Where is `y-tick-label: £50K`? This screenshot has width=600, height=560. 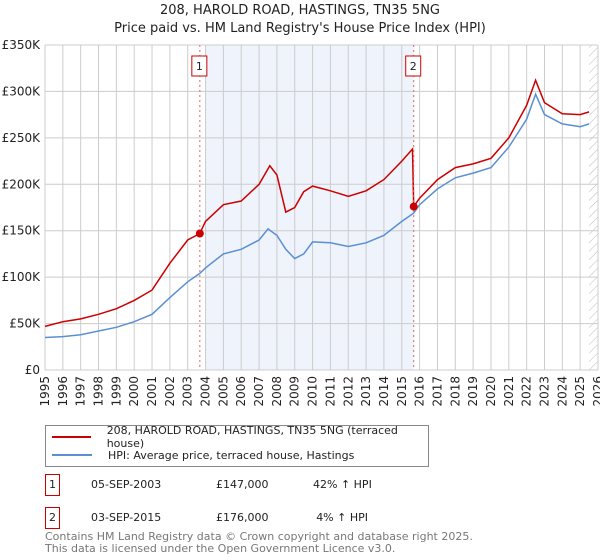
y-tick-label: £50K is located at coordinates (25, 324).